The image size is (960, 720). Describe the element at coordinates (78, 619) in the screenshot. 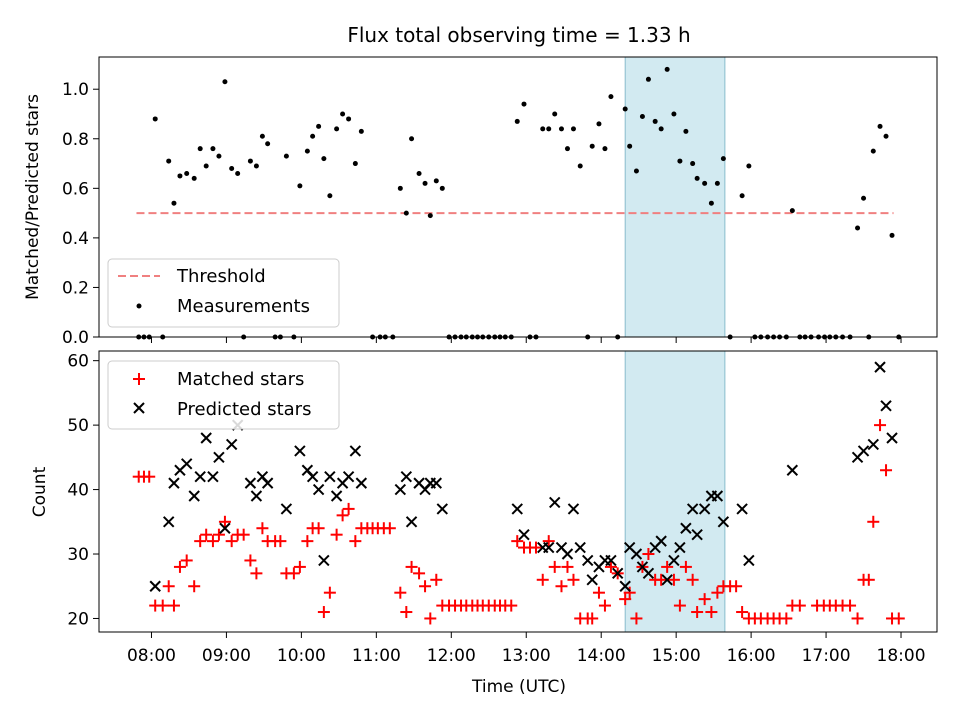

I see `bottom-y-tick-label: 20` at that location.